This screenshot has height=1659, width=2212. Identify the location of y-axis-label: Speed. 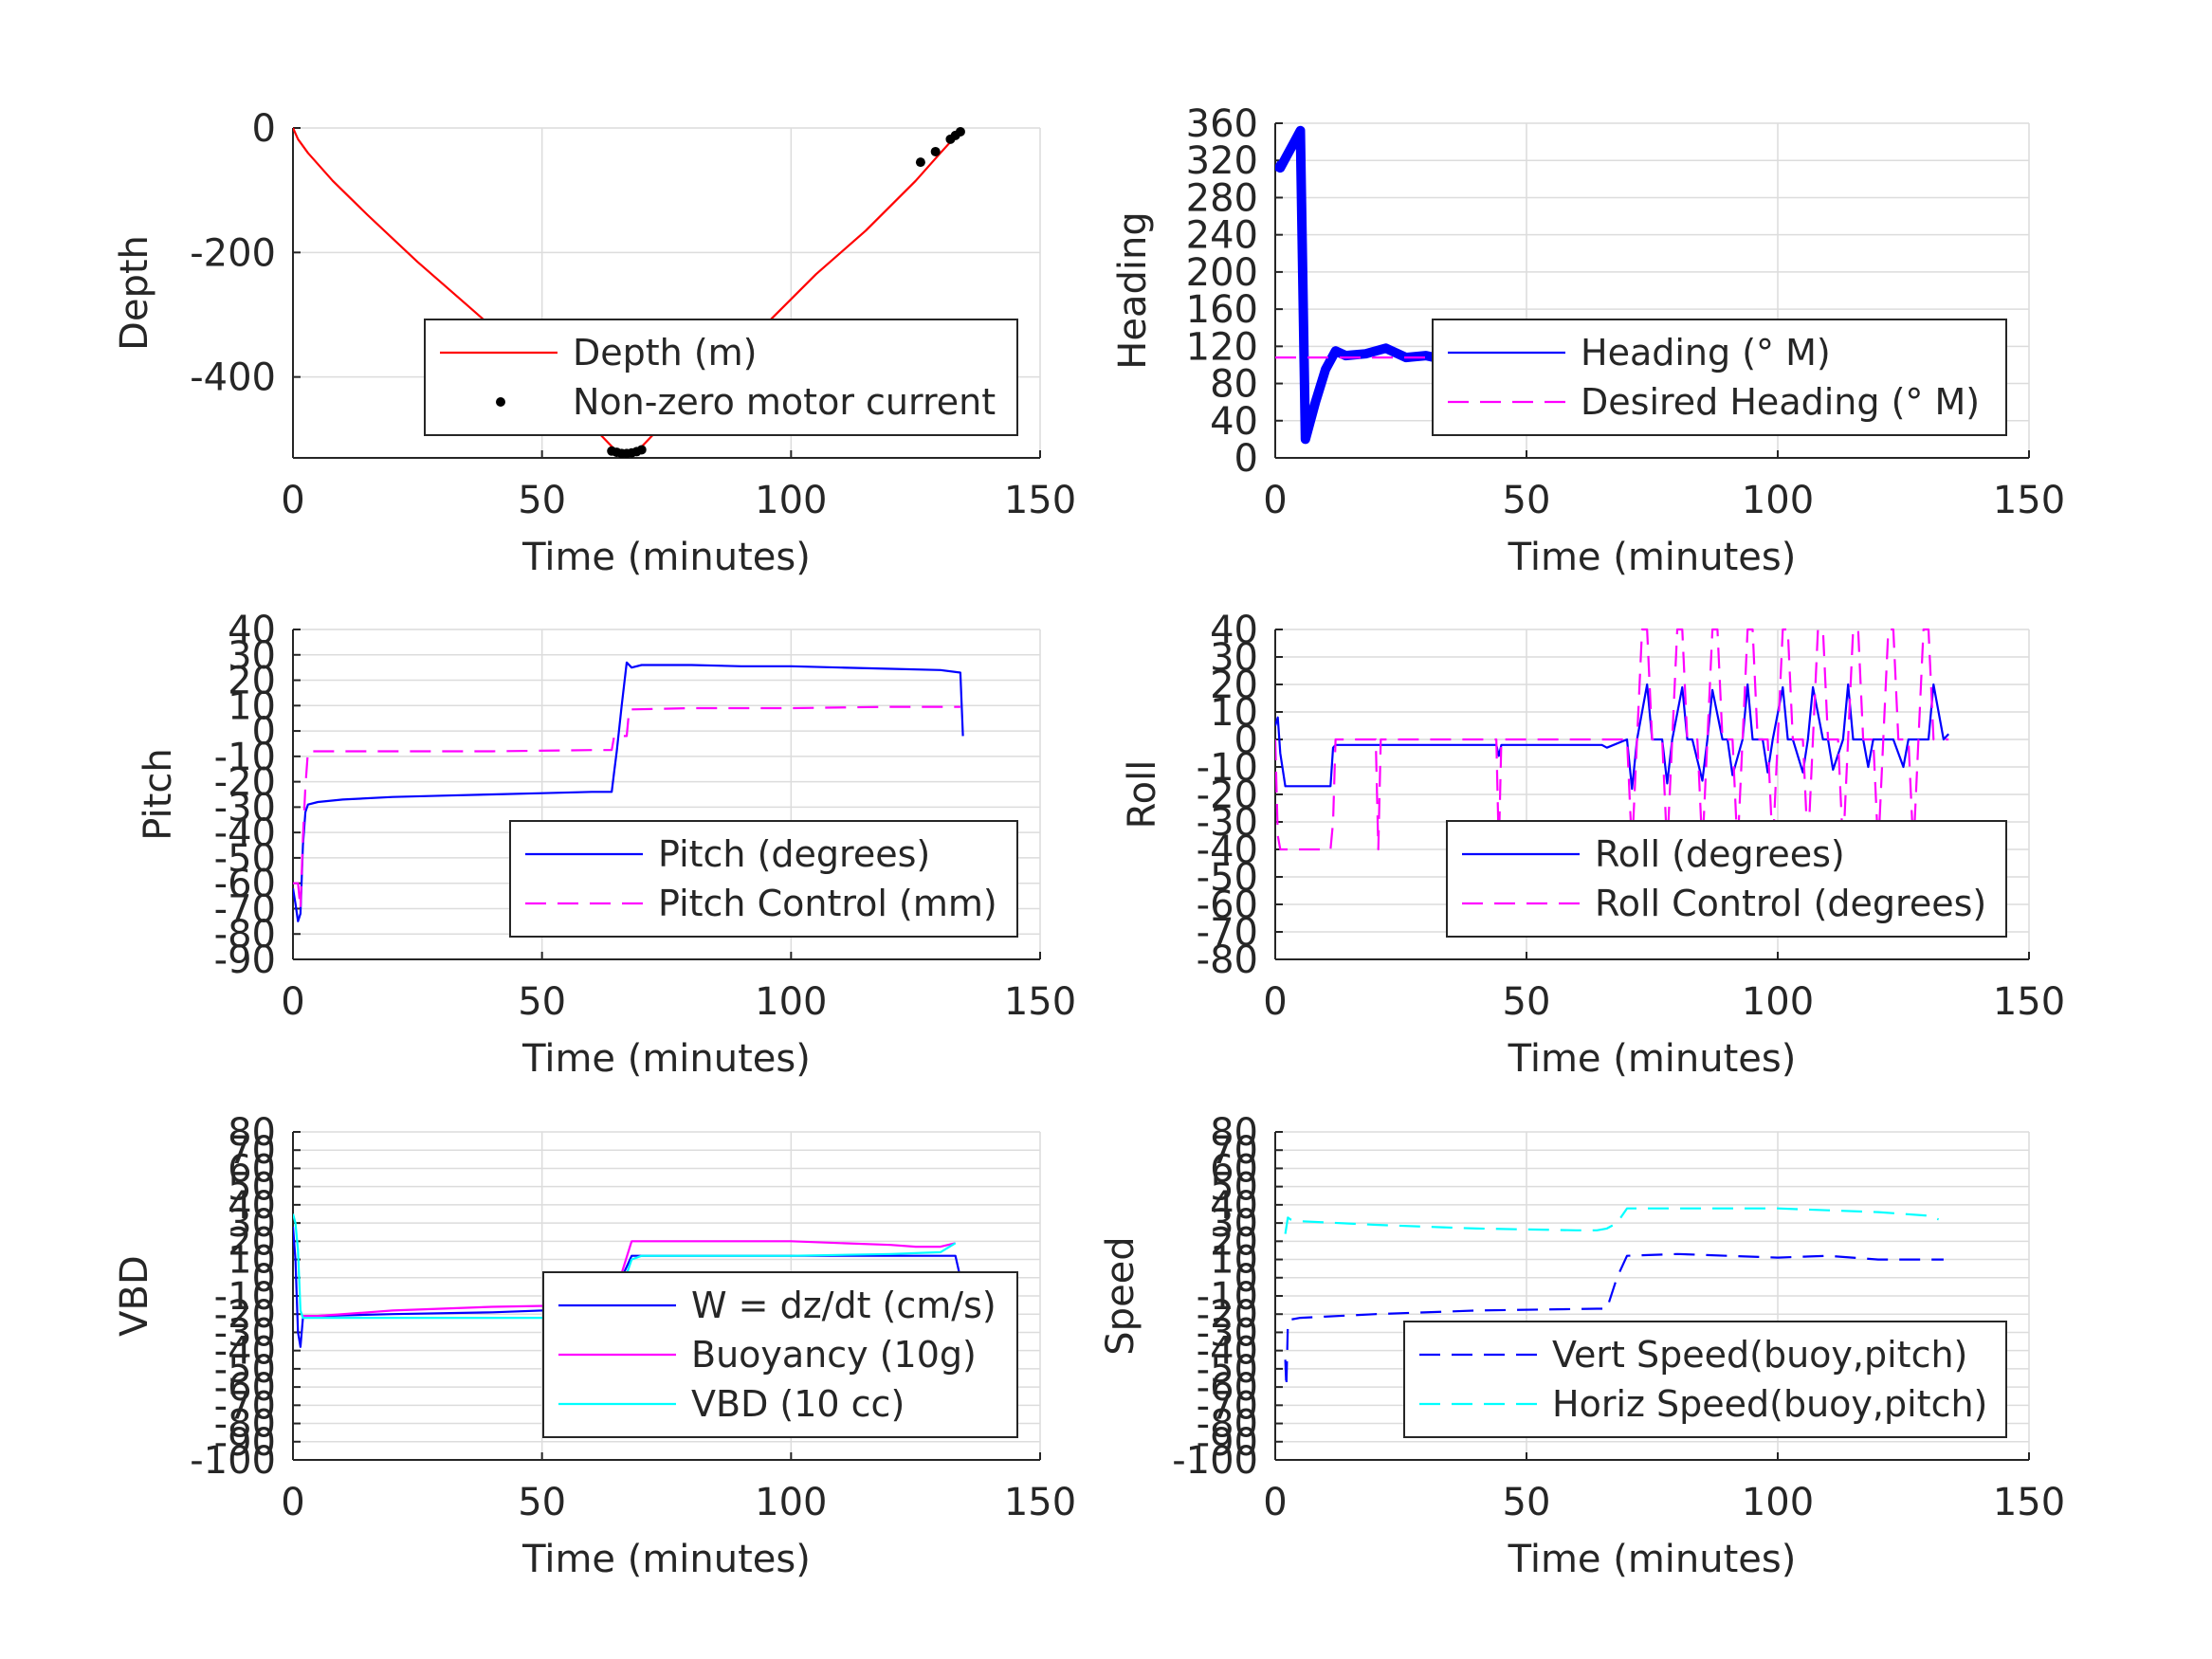
(1121, 1295).